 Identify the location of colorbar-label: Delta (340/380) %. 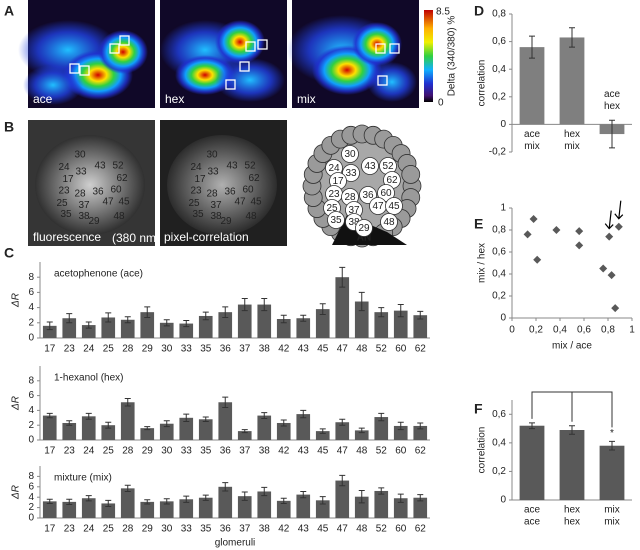
(452, 56).